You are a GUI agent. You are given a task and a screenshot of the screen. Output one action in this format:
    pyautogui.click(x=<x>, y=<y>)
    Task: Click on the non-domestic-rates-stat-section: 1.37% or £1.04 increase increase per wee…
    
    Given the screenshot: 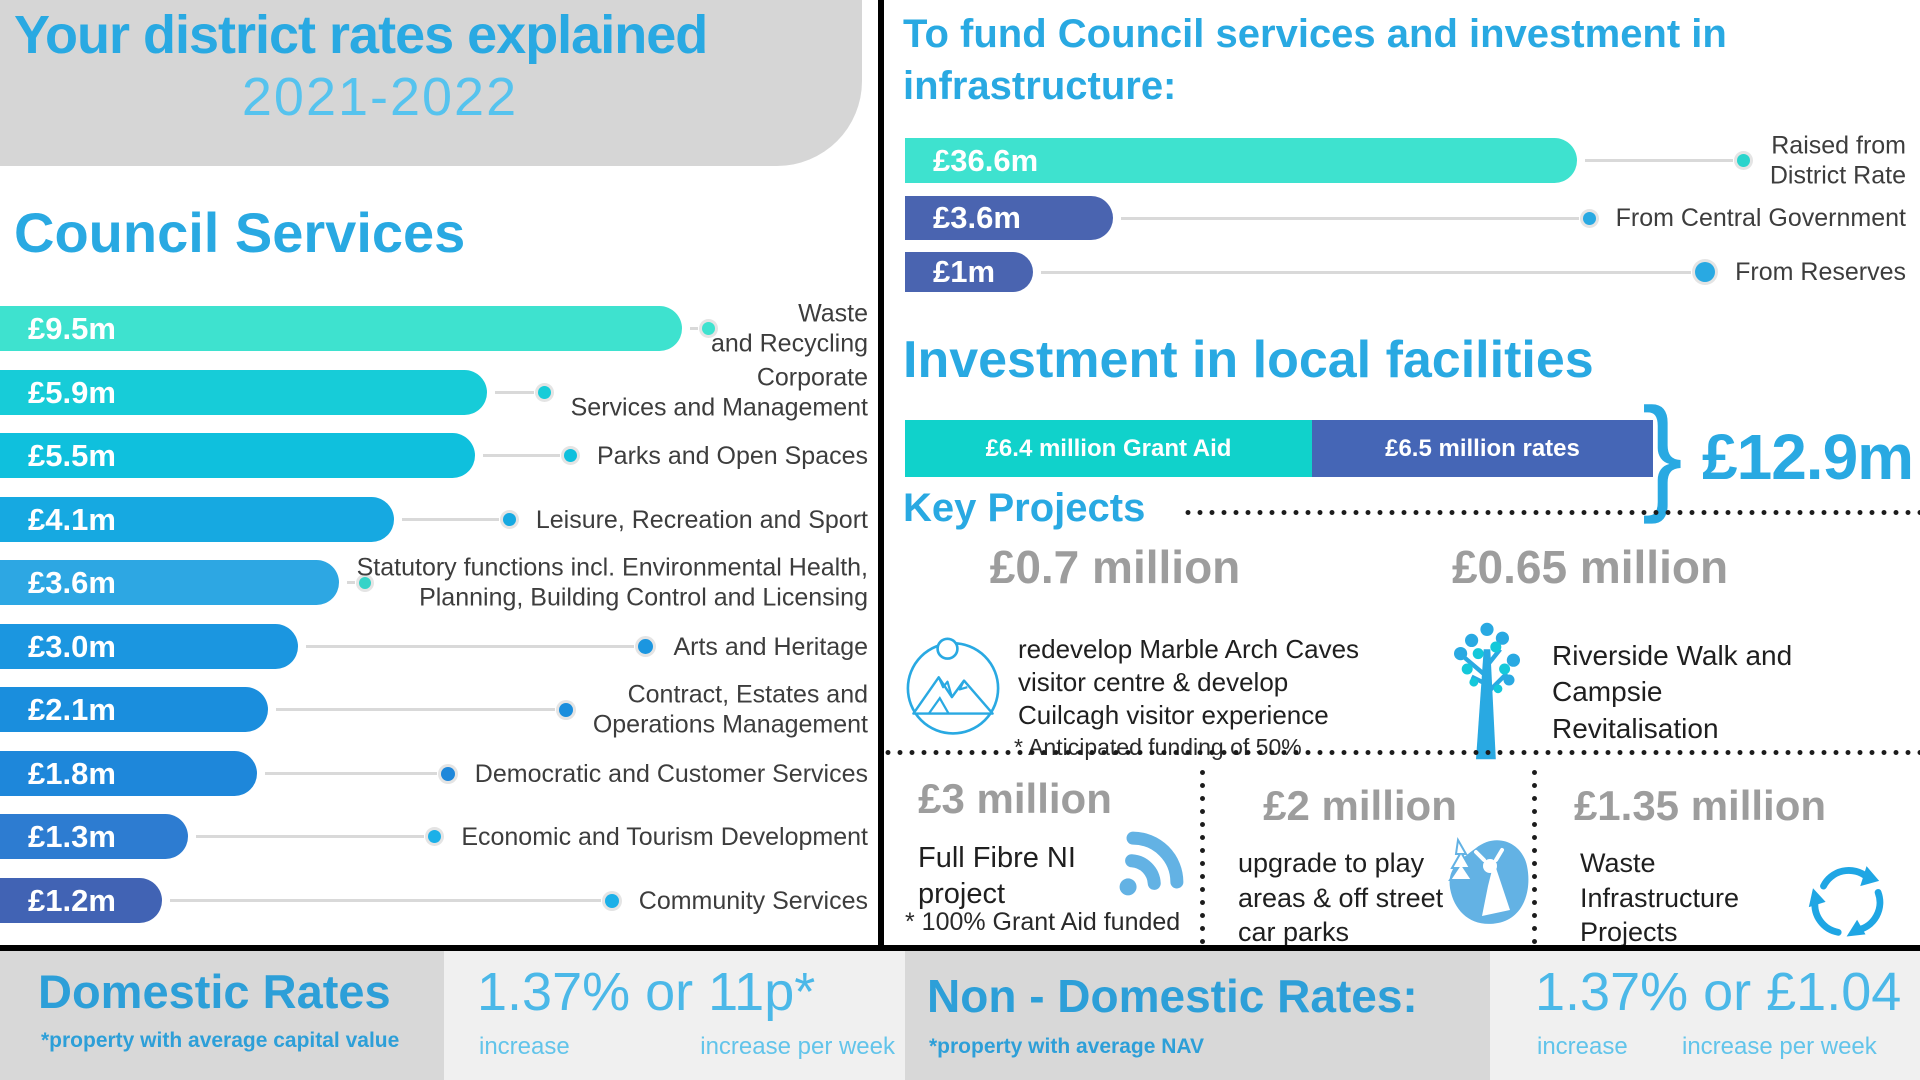 What is the action you would take?
    pyautogui.click(x=1705, y=1015)
    